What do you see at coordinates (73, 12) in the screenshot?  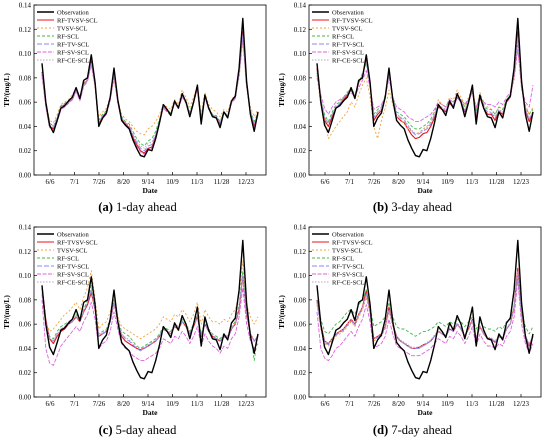 I see `legend-label-observation-a: Observation` at bounding box center [73, 12].